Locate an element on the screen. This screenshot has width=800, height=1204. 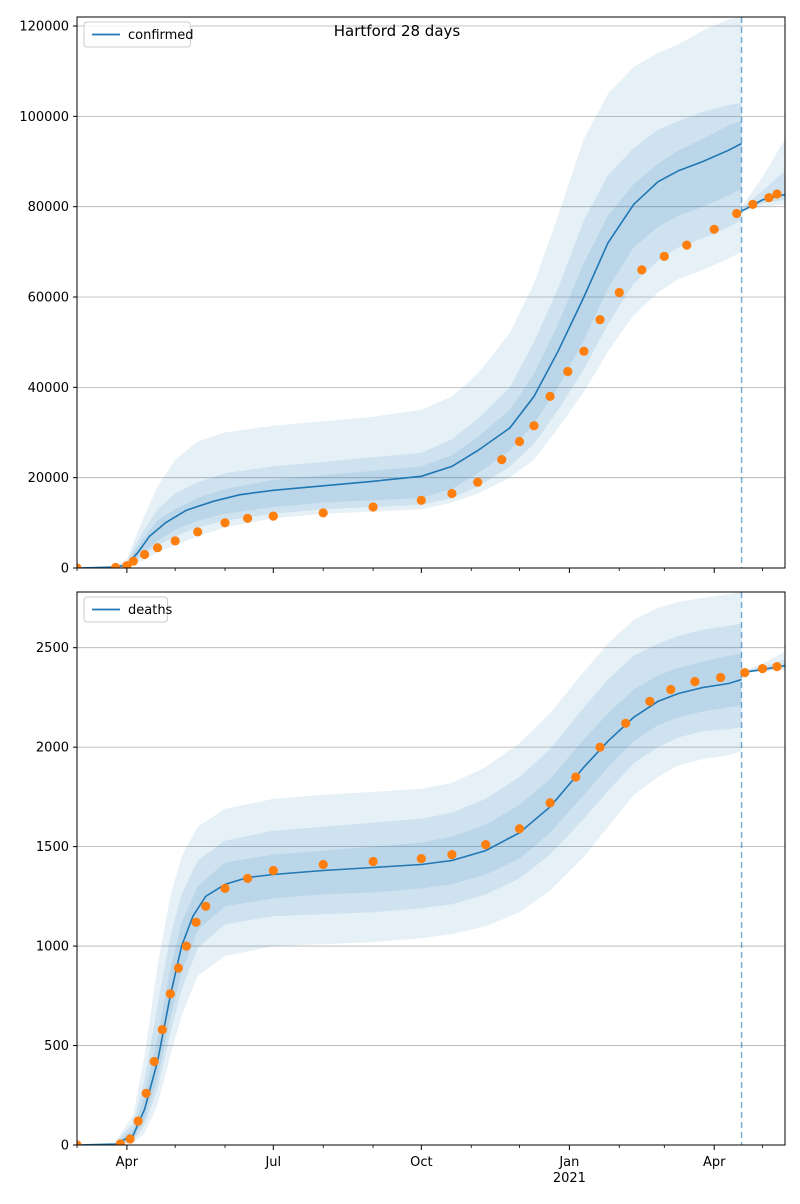
x-tick-label: Jan is located at coordinates (568, 1162).